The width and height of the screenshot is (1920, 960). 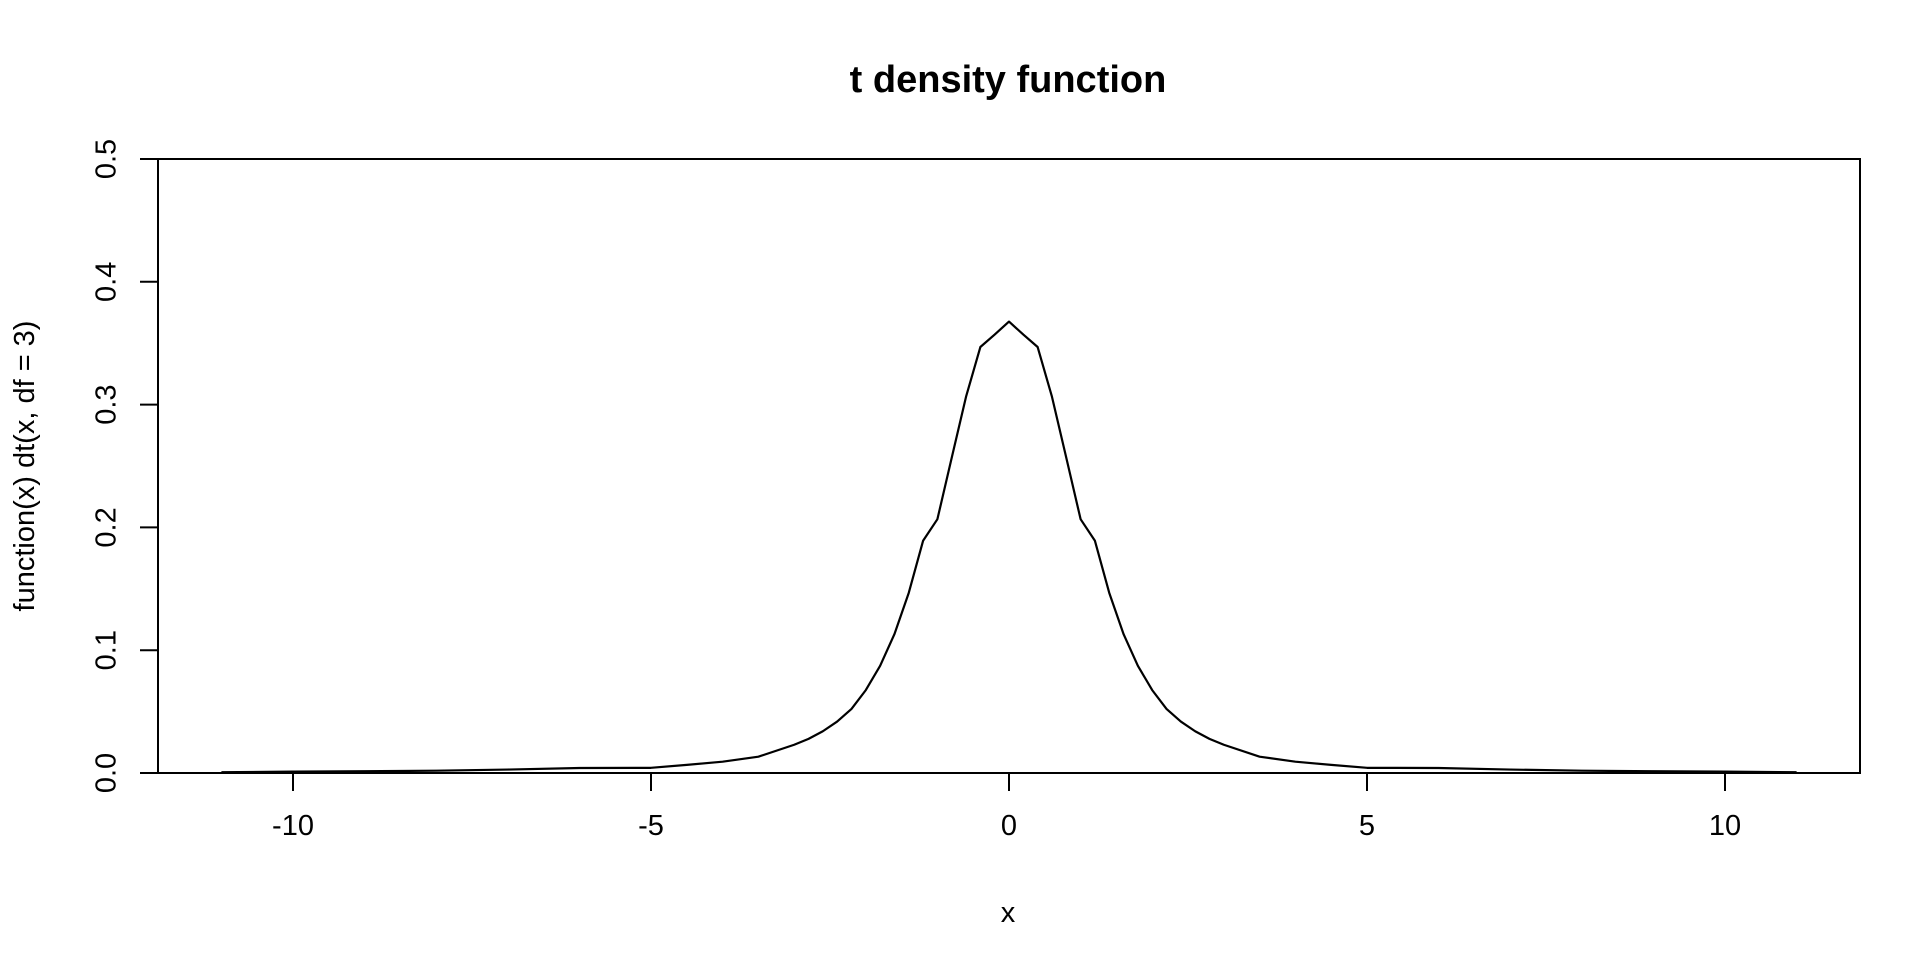 What do you see at coordinates (107, 159) in the screenshot?
I see `y-tick-label: 0.5` at bounding box center [107, 159].